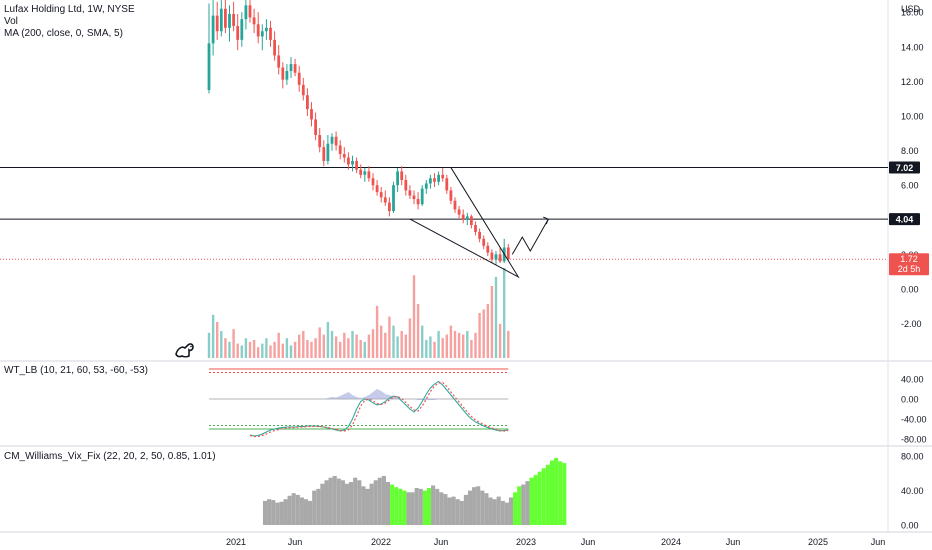  I want to click on wt-tick-label: -40.00, so click(914, 420).